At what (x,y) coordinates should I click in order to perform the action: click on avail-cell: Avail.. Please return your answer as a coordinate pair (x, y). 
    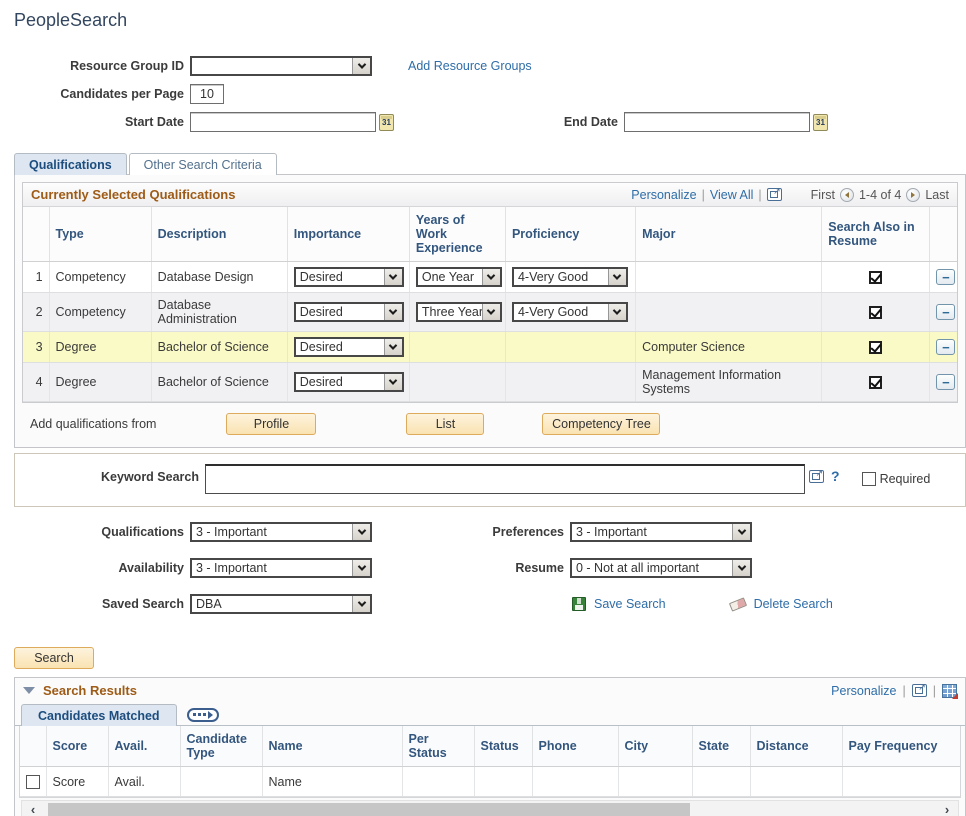
    Looking at the image, I should click on (144, 781).